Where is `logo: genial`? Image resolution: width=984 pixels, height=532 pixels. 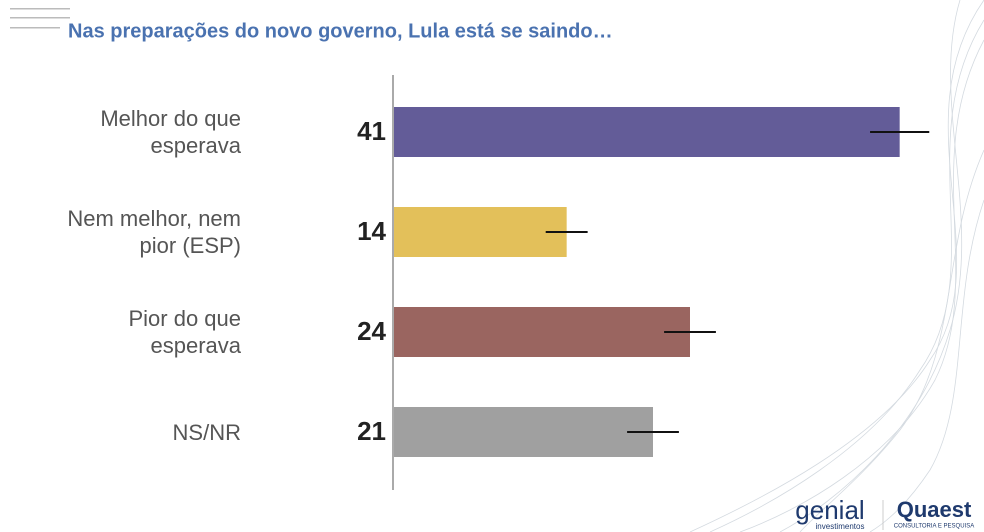
logo: genial is located at coordinates (829, 510).